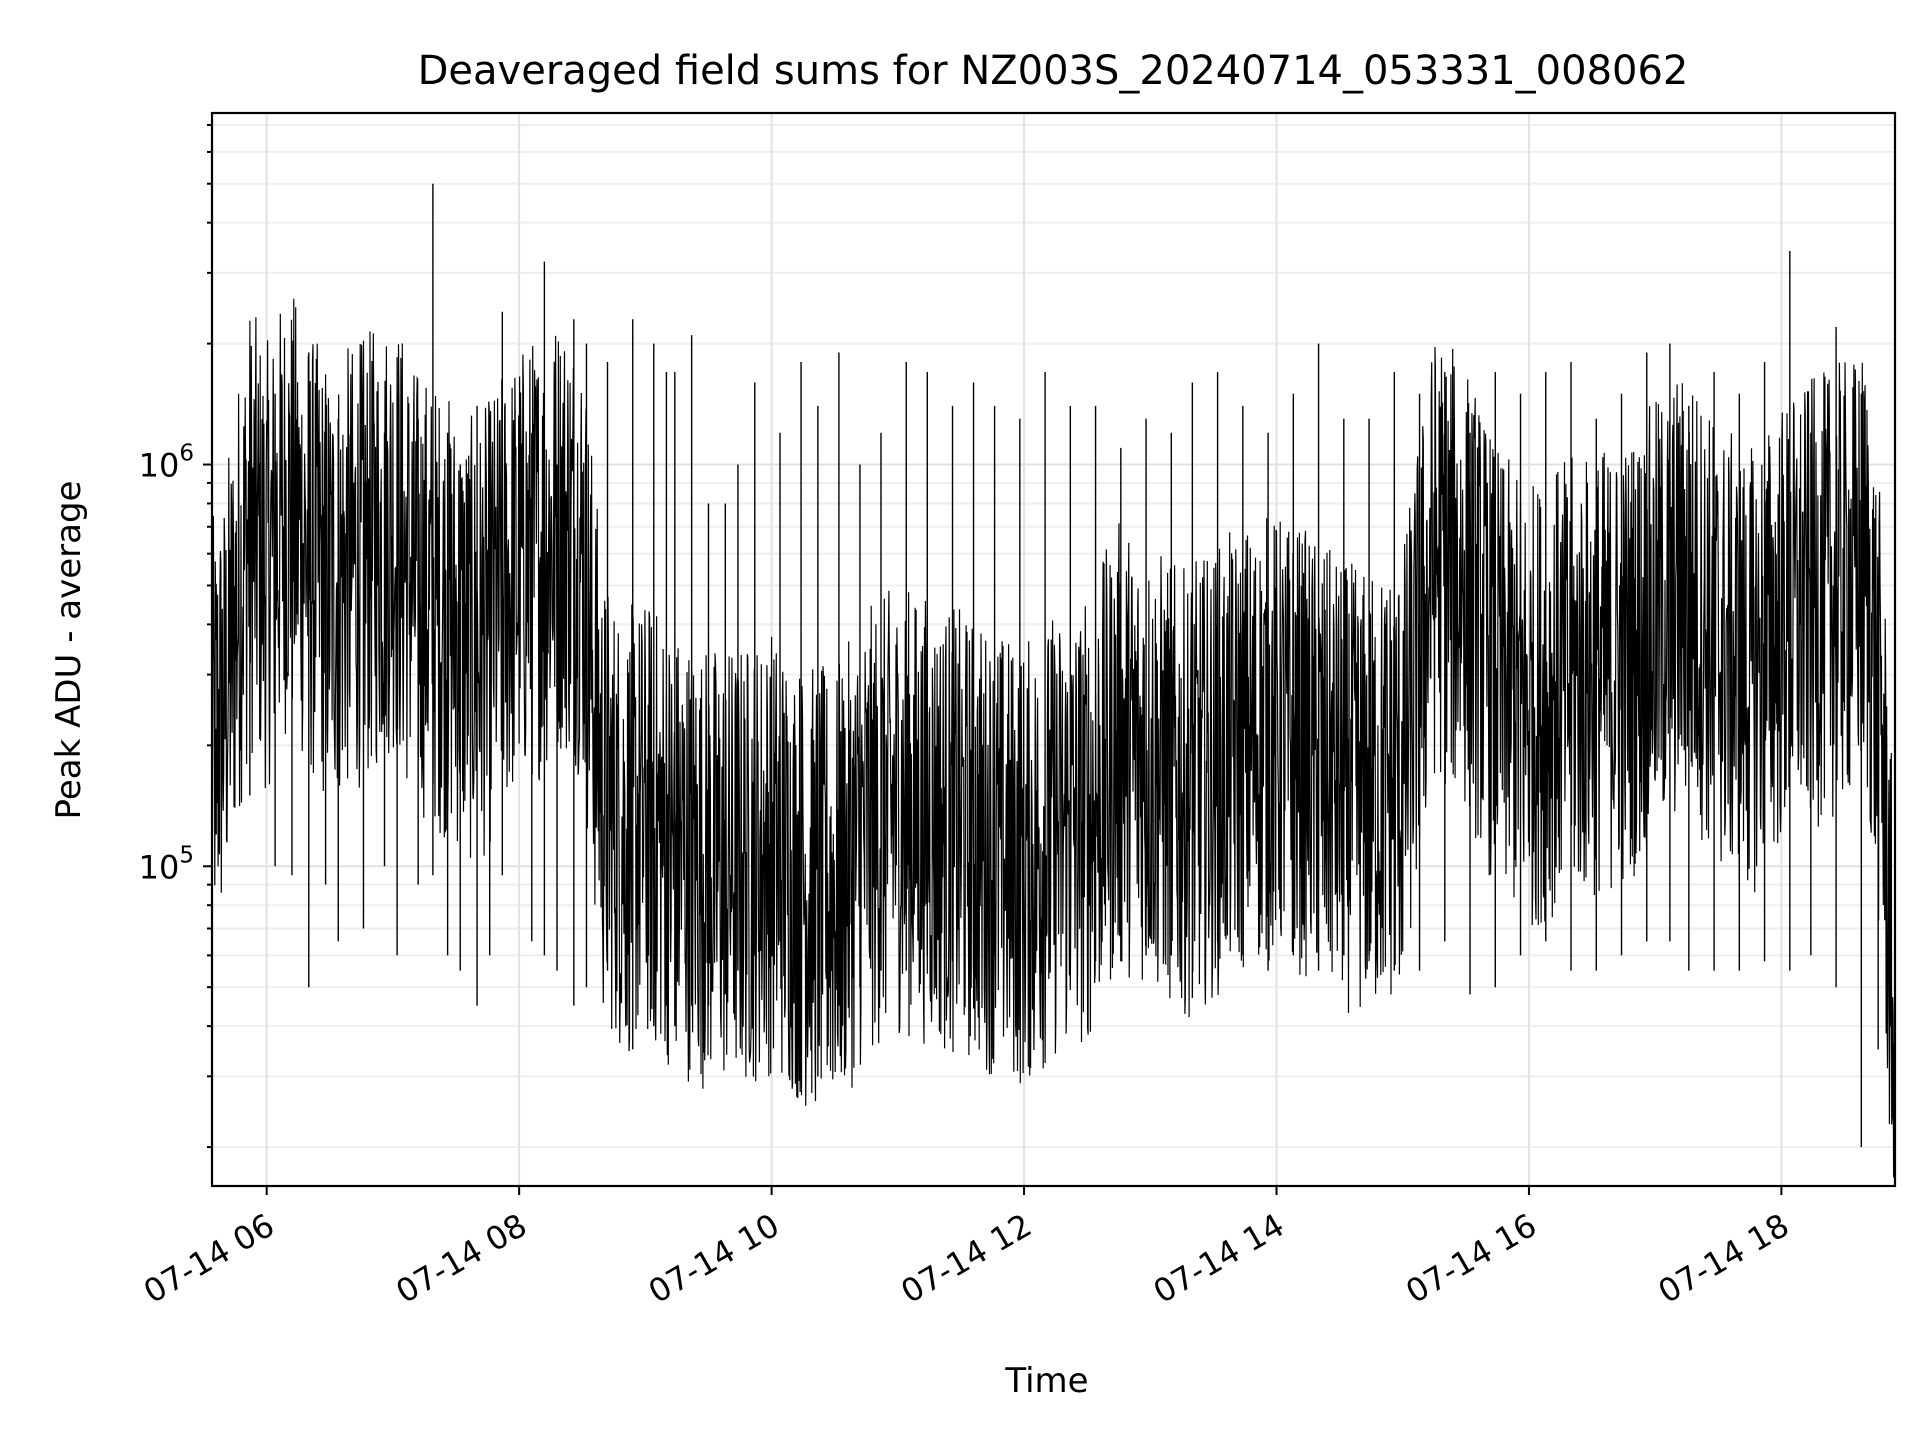  Describe the element at coordinates (462, 1258) in the screenshot. I see `x-tick-label: 07-14 08` at that location.